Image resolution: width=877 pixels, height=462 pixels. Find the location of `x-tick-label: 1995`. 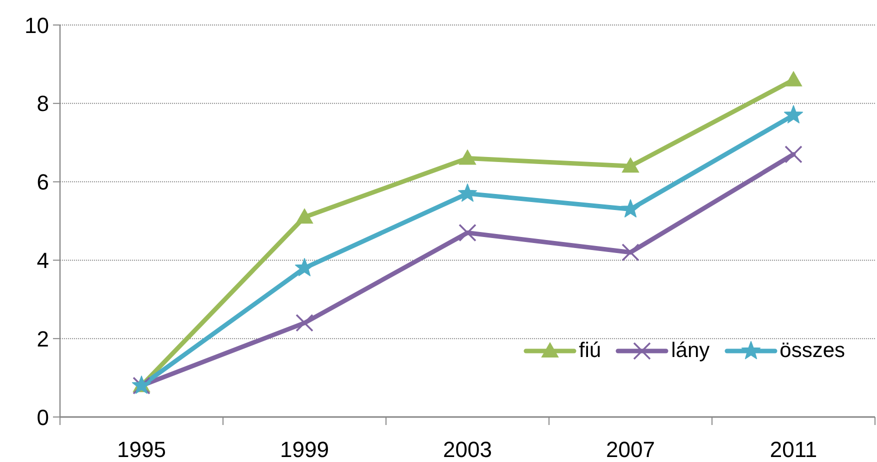

x-tick-label: 1995 is located at coordinates (141, 449).